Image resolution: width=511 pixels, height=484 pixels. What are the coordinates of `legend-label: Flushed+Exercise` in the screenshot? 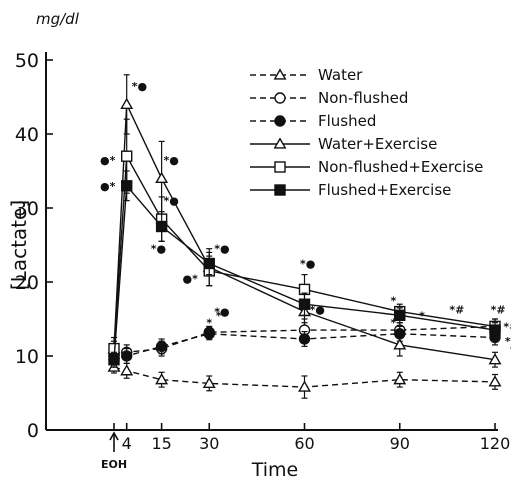 It's located at (384, 190).